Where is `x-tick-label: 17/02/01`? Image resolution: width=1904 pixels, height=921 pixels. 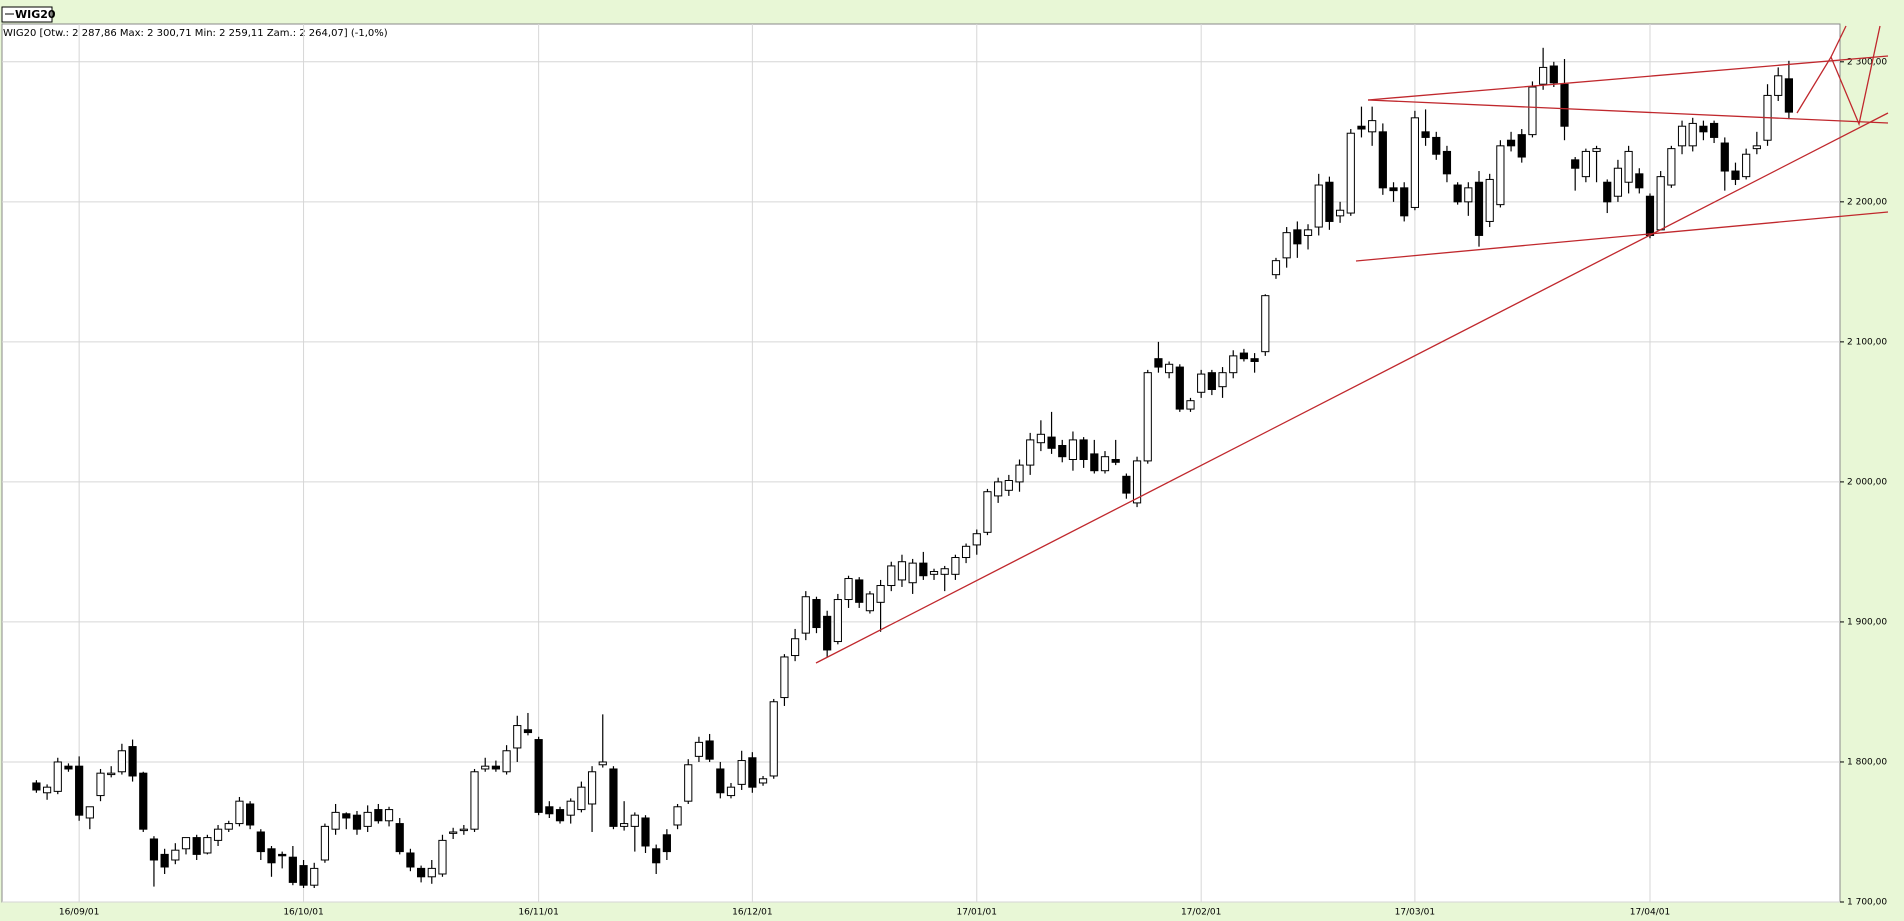 x-tick-label: 17/02/01 is located at coordinates (1201, 913).